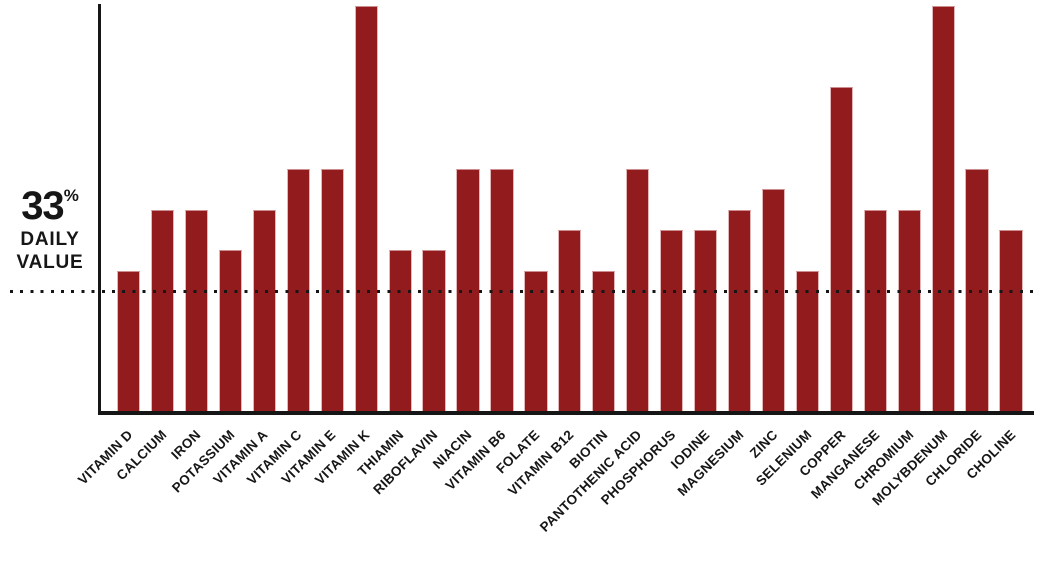 The width and height of the screenshot is (1045, 562). I want to click on bar-iron, so click(196, 311).